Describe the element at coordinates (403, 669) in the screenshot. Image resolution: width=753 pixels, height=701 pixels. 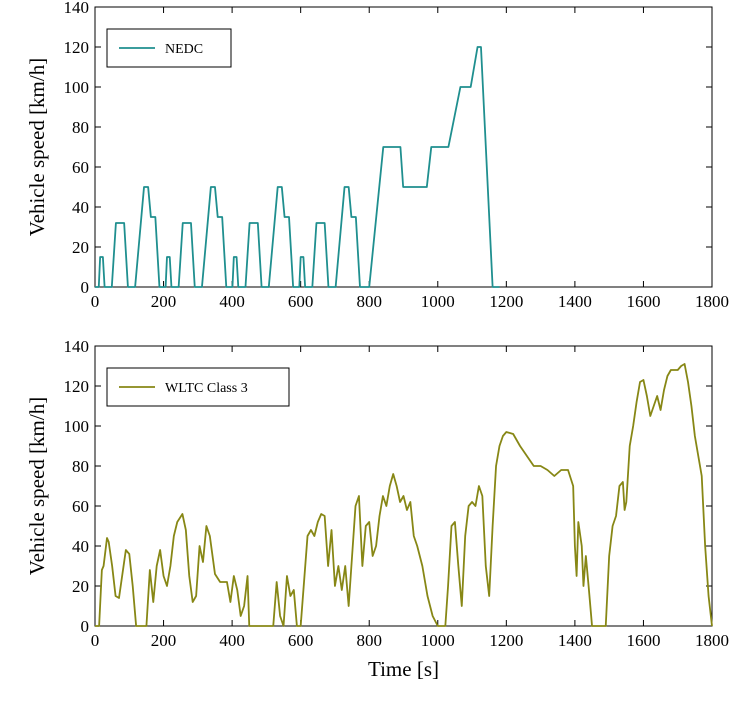
I see `x-axis-label: Time [s]` at that location.